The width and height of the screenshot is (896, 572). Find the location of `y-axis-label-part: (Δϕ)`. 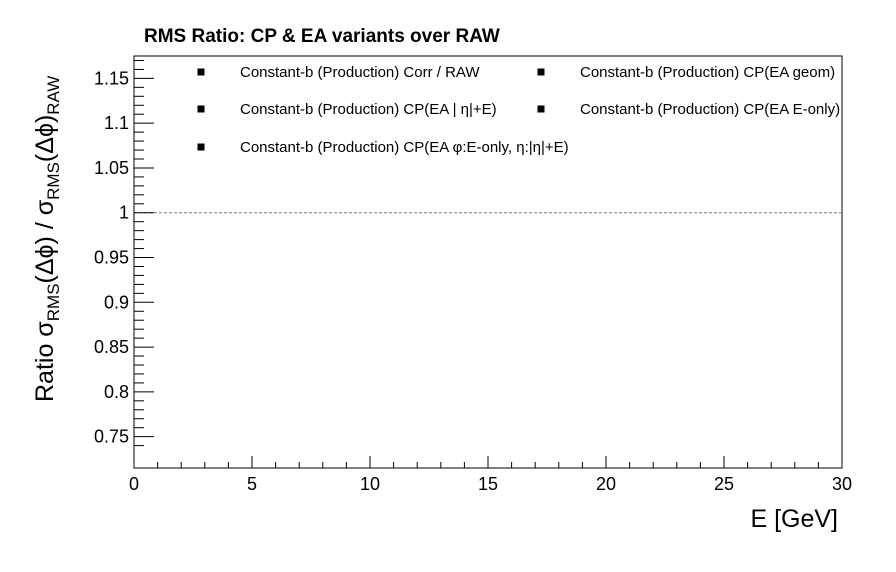

y-axis-label-part: (Δϕ) is located at coordinates (45, 138).